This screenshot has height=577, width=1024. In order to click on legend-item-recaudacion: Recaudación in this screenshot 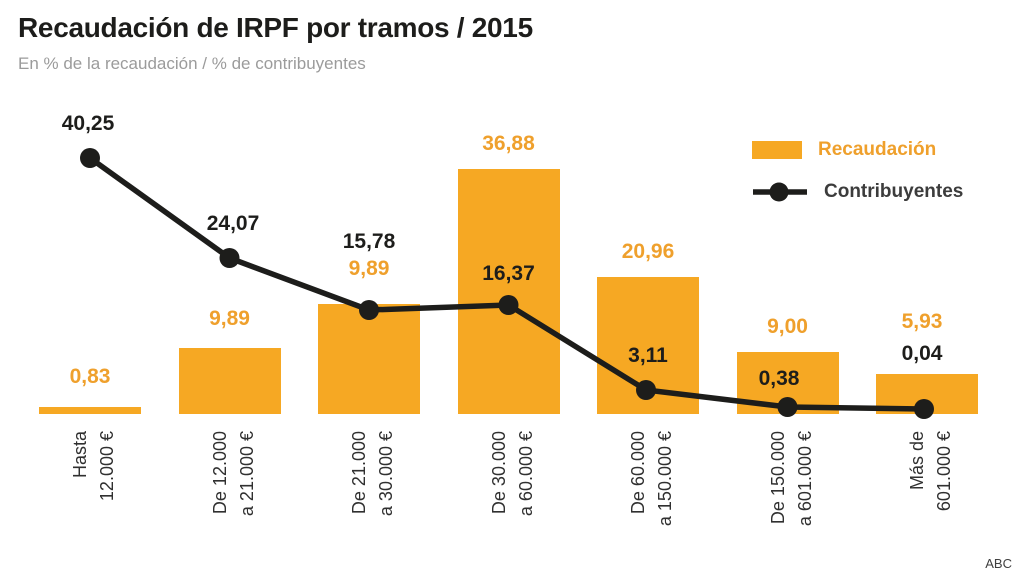, I will do `click(872, 150)`.